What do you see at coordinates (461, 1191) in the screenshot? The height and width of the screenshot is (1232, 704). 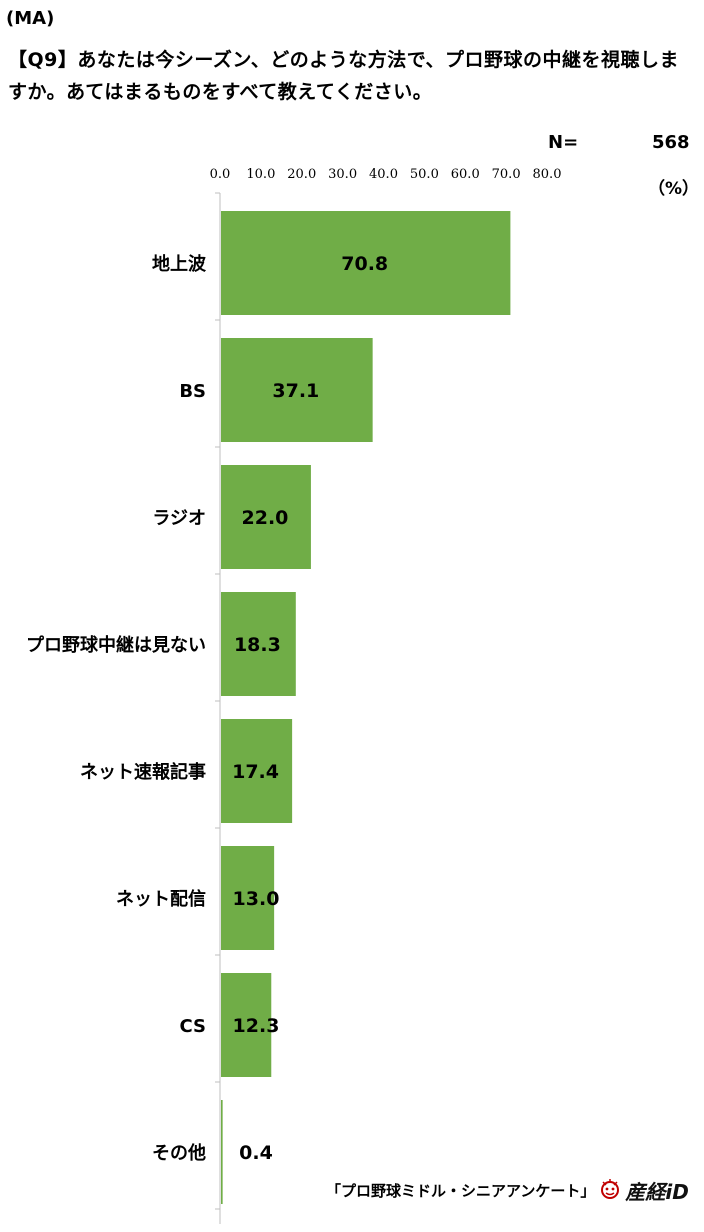 I see `source-text: 「プロ野球ミドル・シニアアンケート」` at bounding box center [461, 1191].